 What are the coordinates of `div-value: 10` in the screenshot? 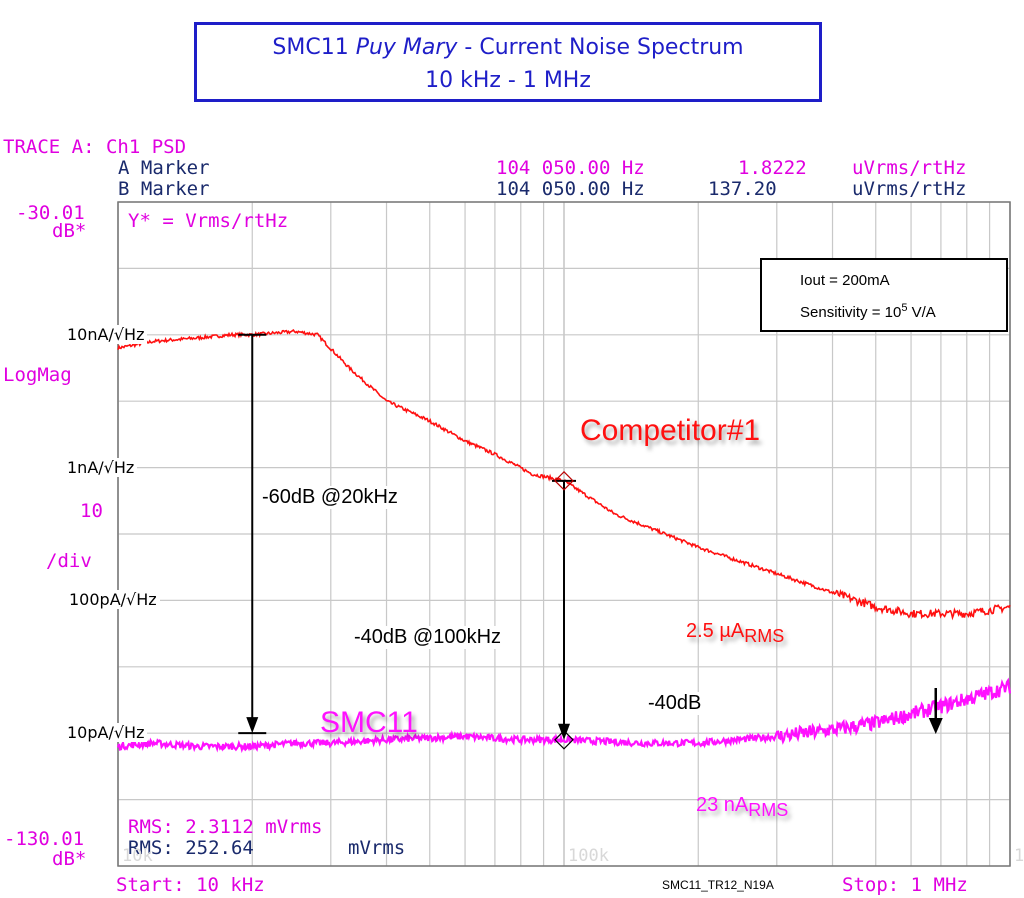 It's located at (91, 511).